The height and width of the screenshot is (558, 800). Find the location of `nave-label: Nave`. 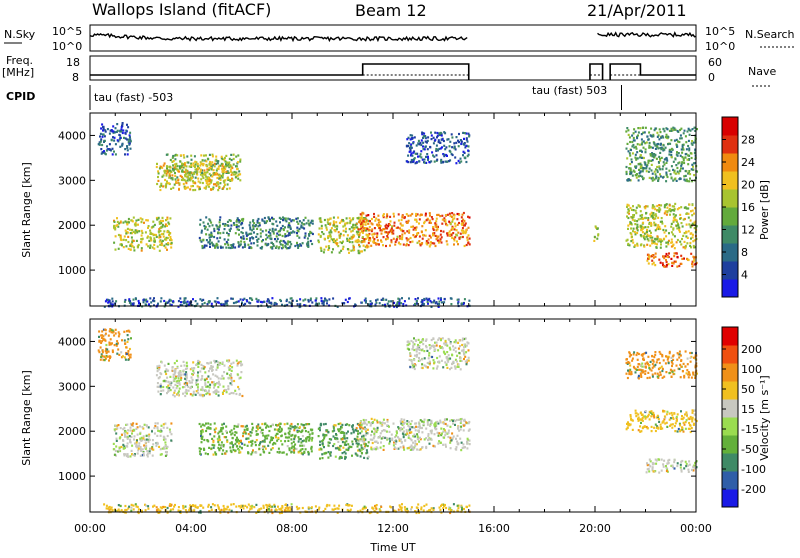

nave-label: Nave is located at coordinates (762, 71).